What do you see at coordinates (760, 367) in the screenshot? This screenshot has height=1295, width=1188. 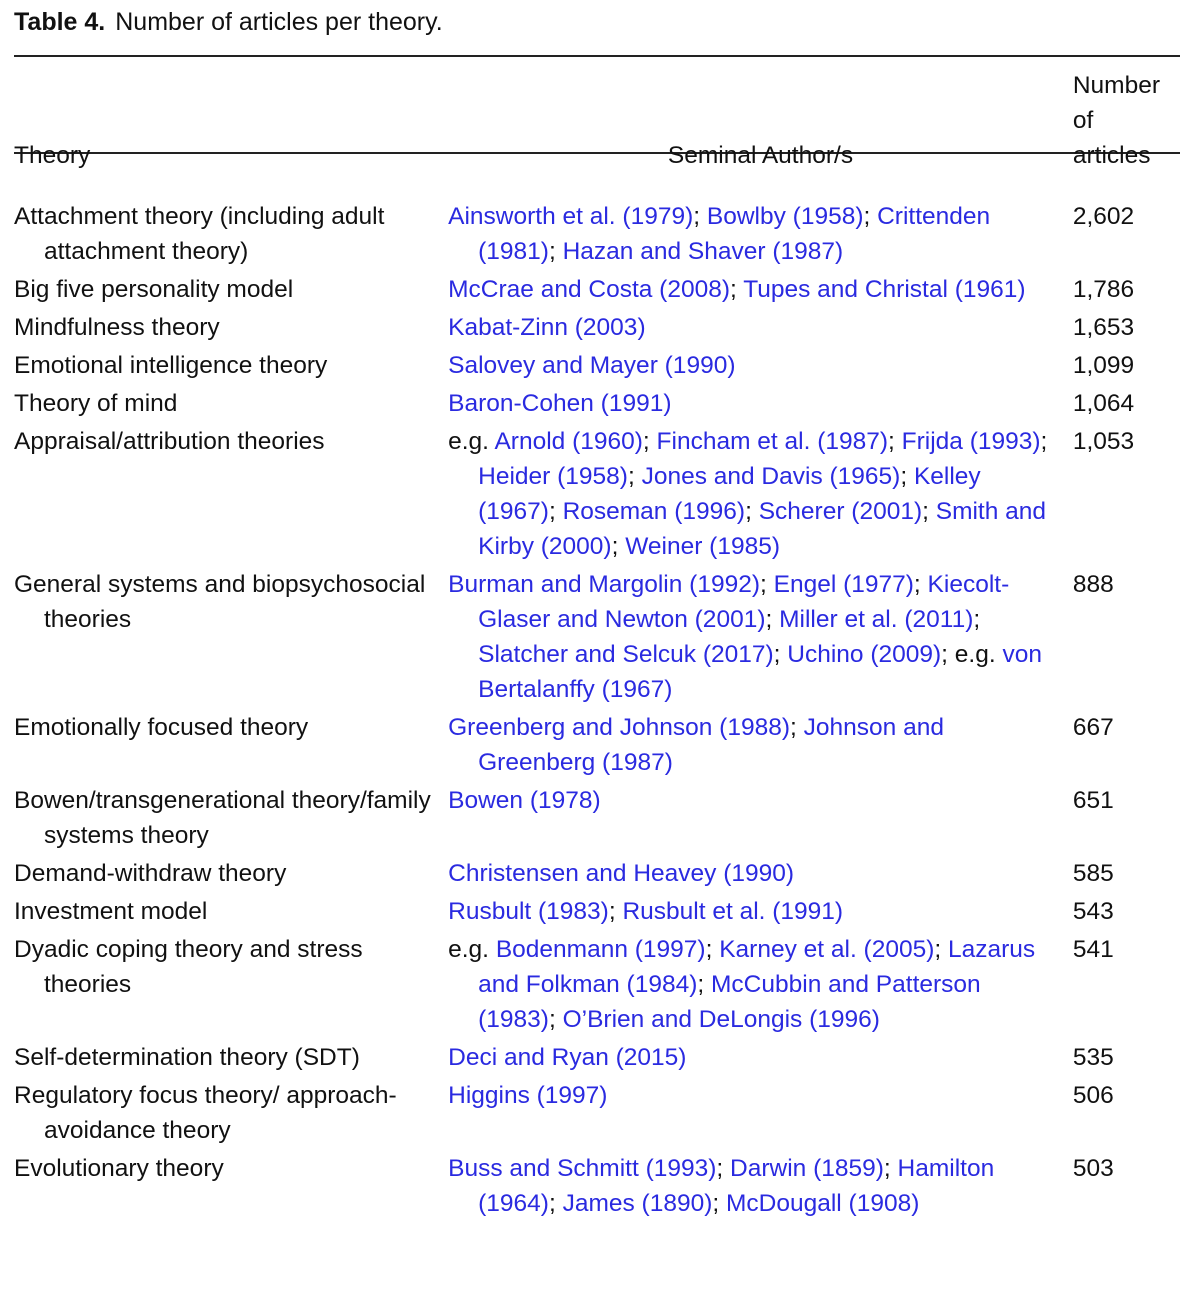 I see `authors-cell: Salovey and Mayer (1990)` at bounding box center [760, 367].